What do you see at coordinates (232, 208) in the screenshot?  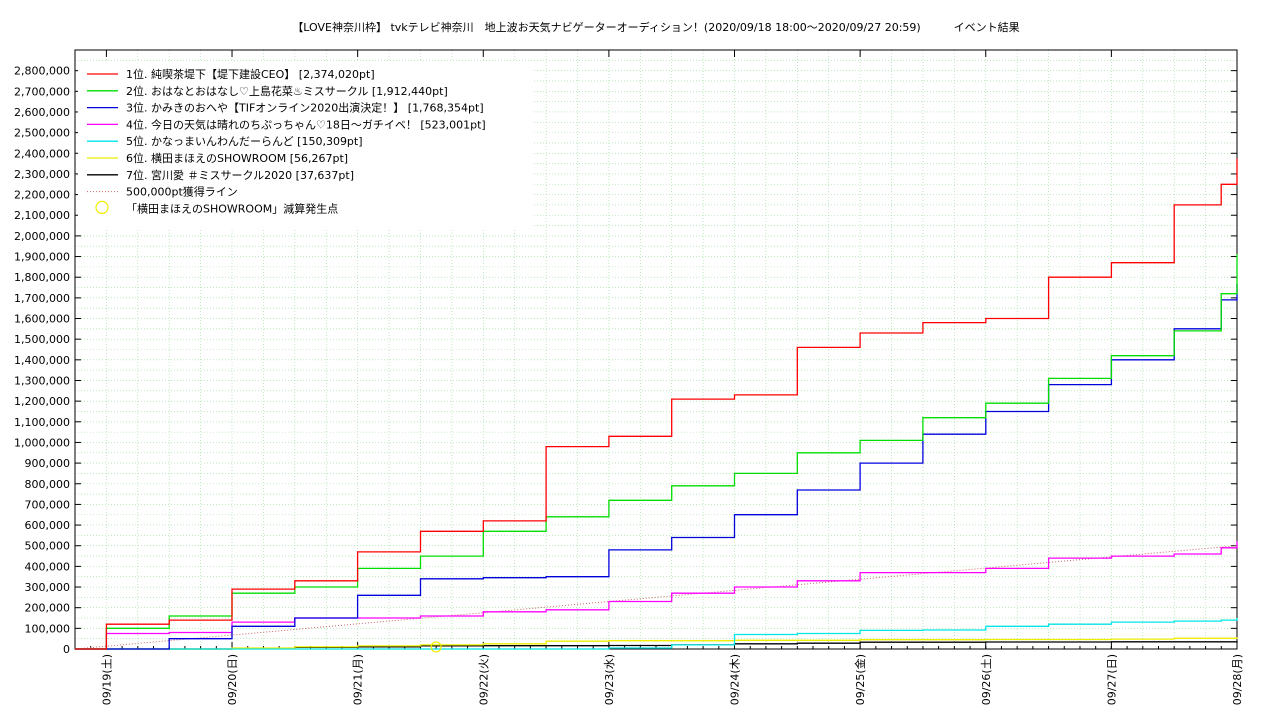 I see `legend-label-marker: 「横田まほえのSHOWROOM」減算発生点` at bounding box center [232, 208].